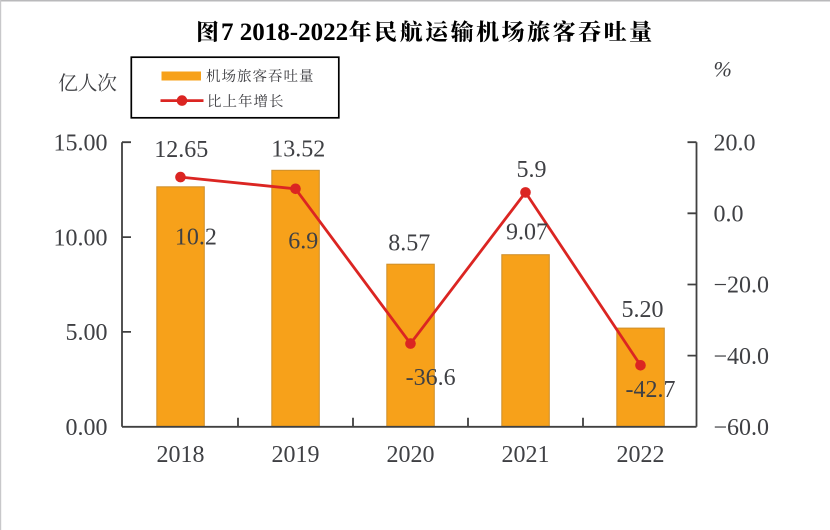 This screenshot has height=530, width=830. Describe the element at coordinates (527, 233) in the screenshot. I see `svg-text: 9.07` at that location.